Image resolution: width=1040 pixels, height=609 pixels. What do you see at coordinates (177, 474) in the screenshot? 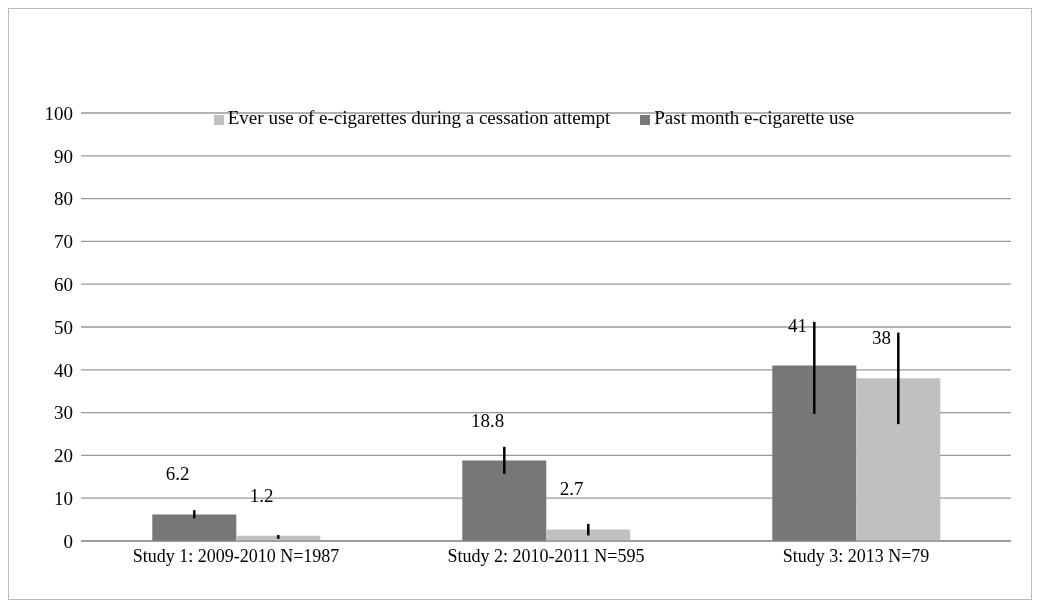
I see `data-label: 6.2` at bounding box center [177, 474].